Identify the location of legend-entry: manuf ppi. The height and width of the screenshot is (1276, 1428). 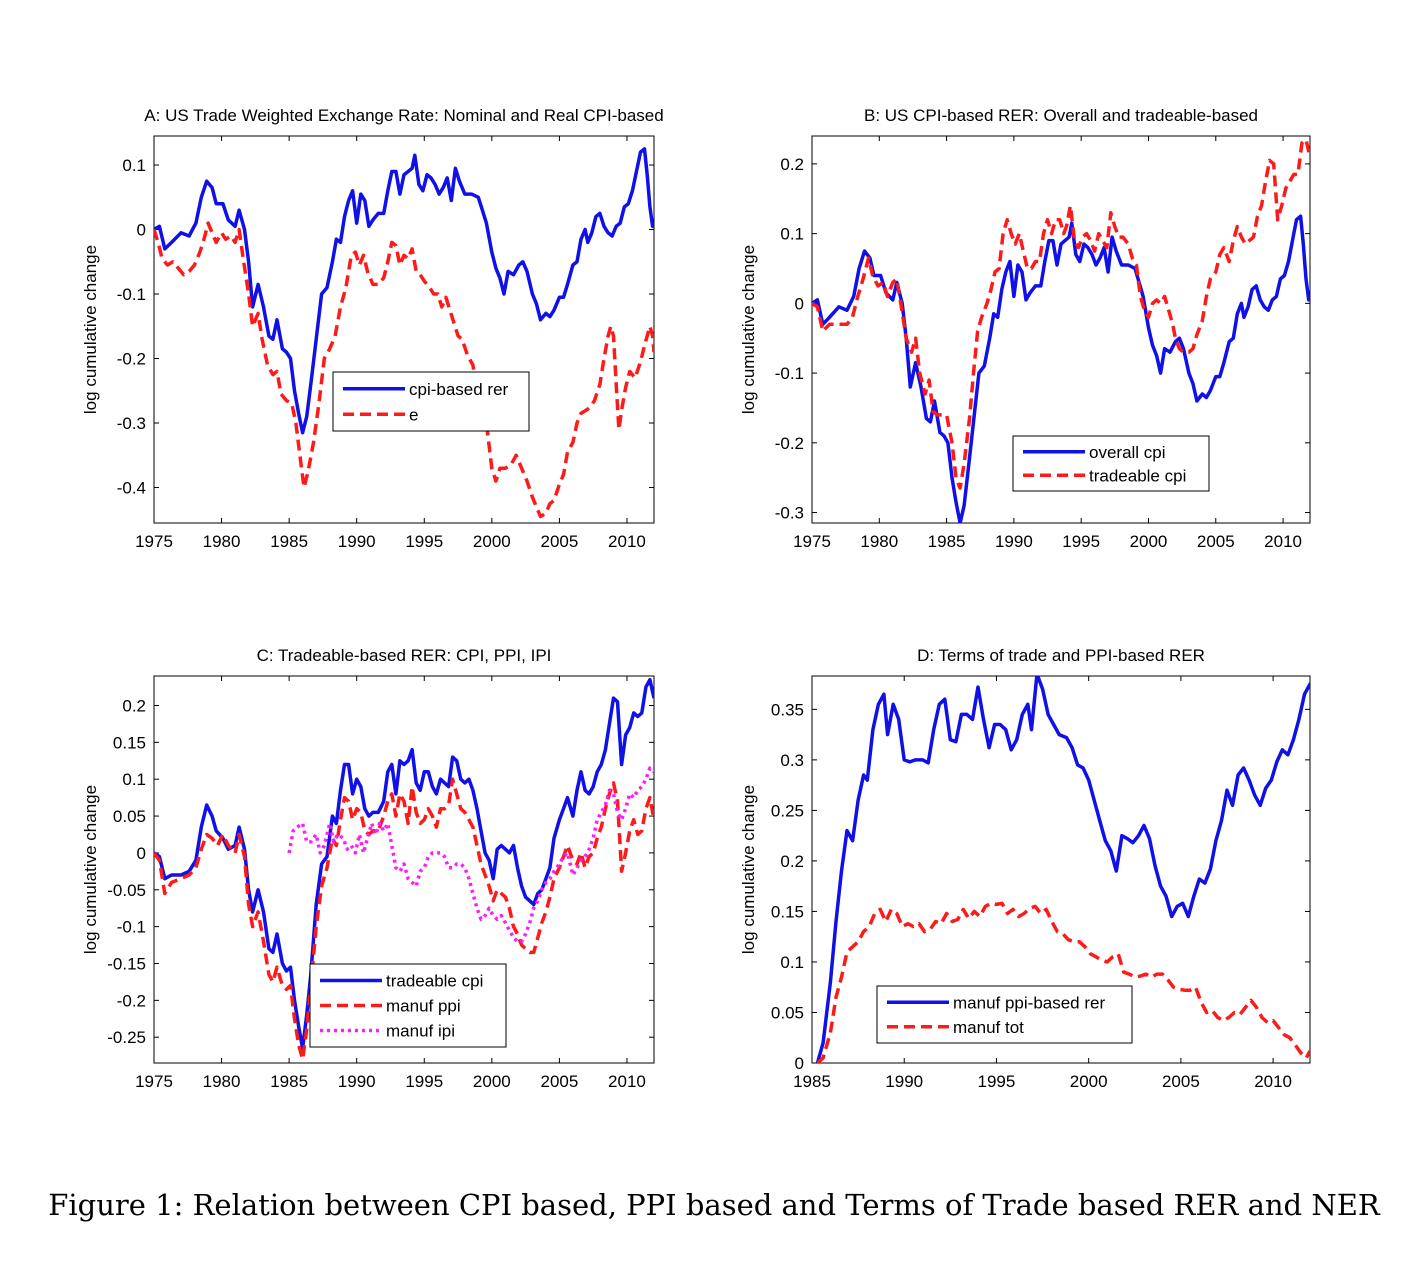
(423, 1006).